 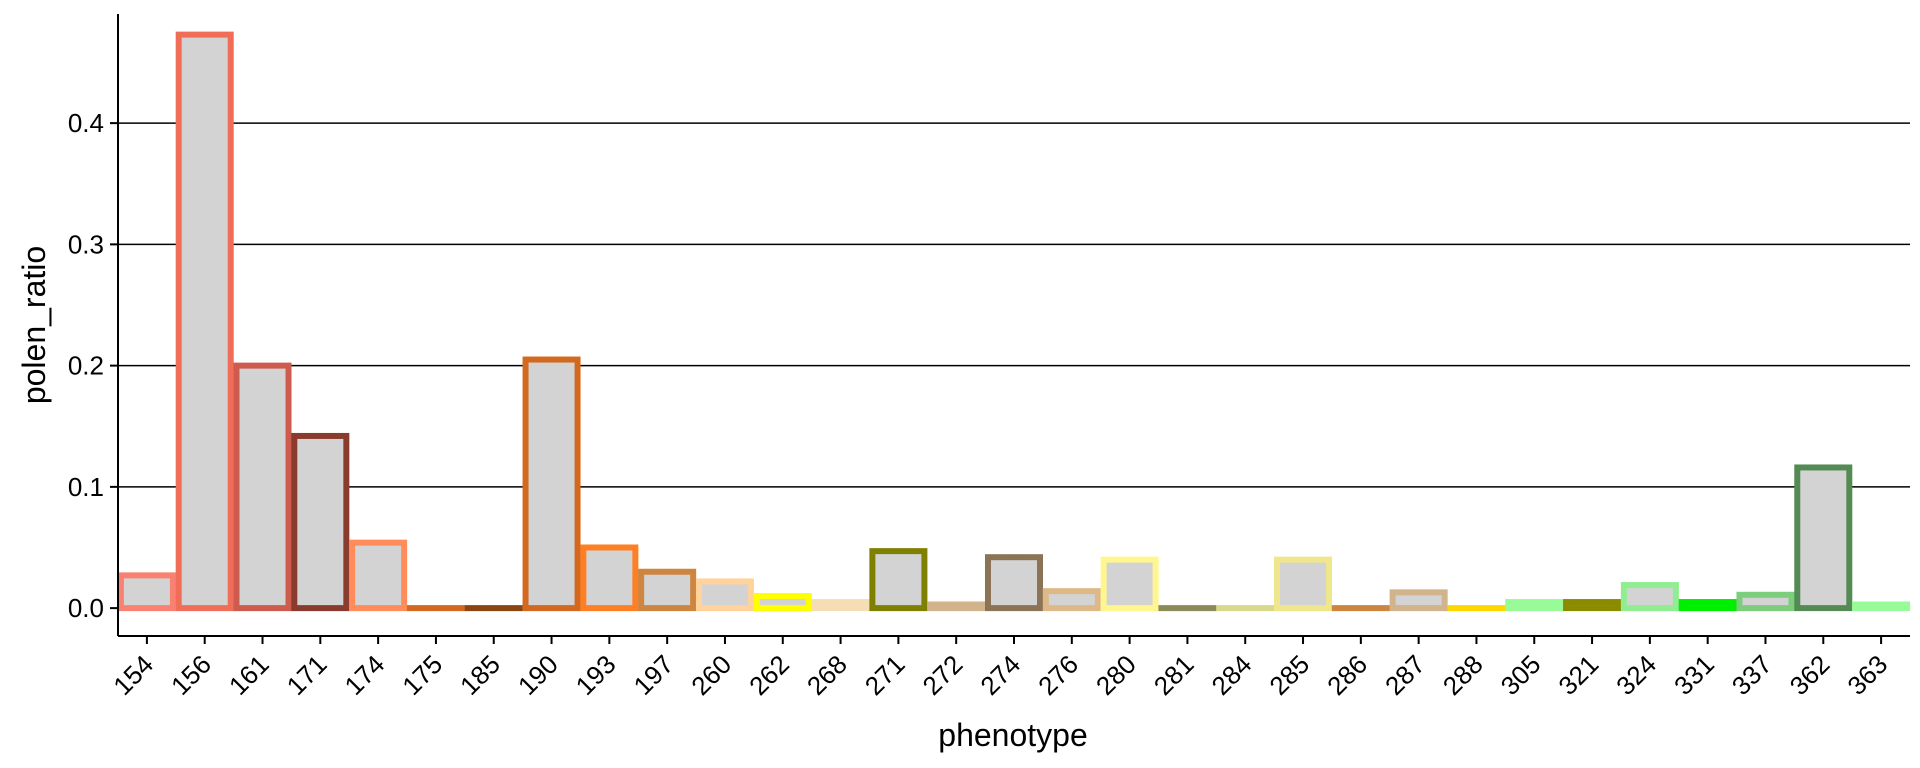 What do you see at coordinates (364, 675) in the screenshot?
I see `x-tick-label: 174` at bounding box center [364, 675].